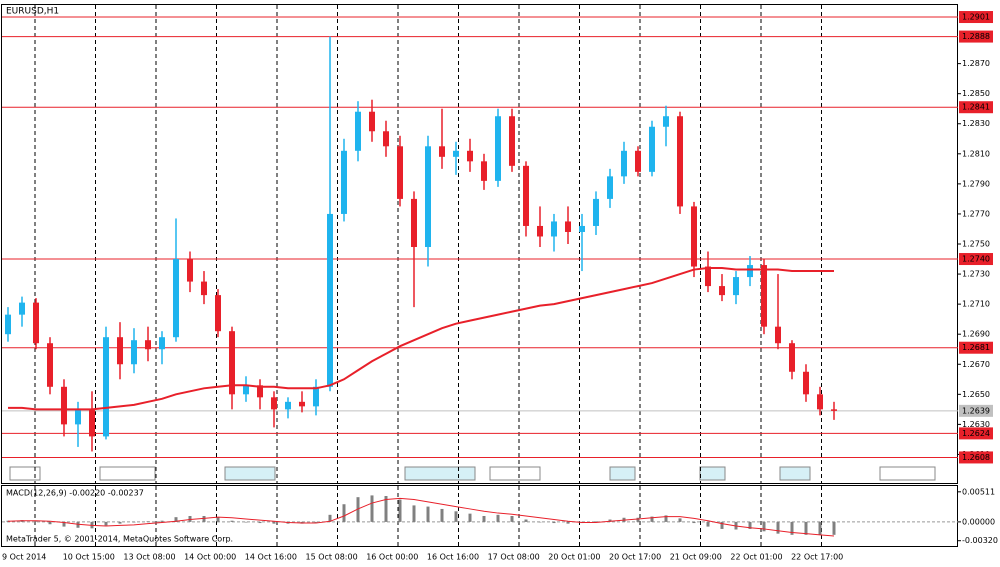 This screenshot has width=1000, height=567. Describe the element at coordinates (976, 304) in the screenshot. I see `y-tick-label: 1.2710` at that location.